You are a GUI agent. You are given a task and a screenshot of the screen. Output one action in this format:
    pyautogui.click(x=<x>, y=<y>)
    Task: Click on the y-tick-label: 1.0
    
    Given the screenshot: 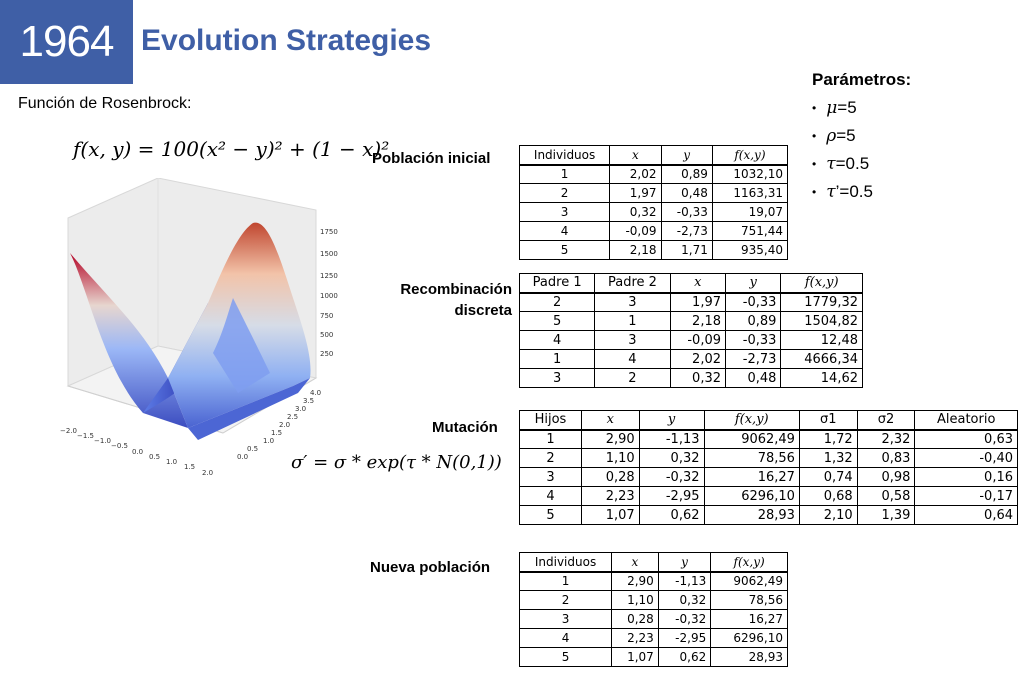 What is the action you would take?
    pyautogui.click(x=268, y=441)
    